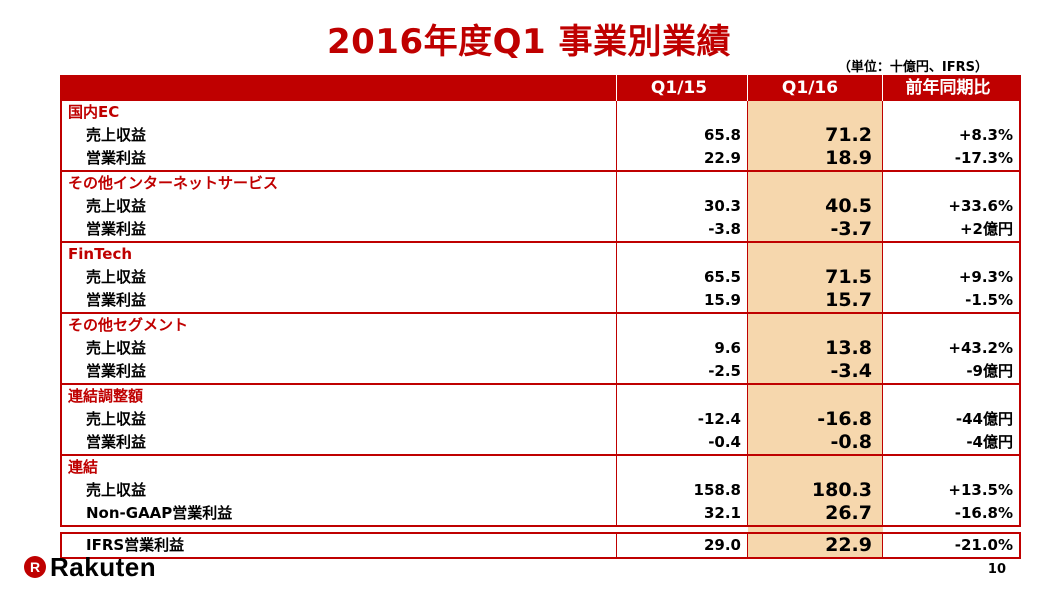 This screenshot has height=592, width=1058. I want to click on table-row: 売上収益 65.8 71.2 +8.3%, so click(540, 135).